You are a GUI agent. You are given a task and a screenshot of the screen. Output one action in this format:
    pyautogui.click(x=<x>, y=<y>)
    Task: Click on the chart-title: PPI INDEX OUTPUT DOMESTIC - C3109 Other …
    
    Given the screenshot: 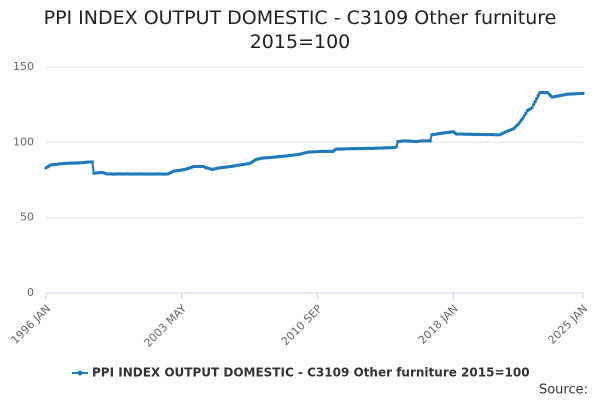 What is the action you would take?
    pyautogui.click(x=300, y=30)
    